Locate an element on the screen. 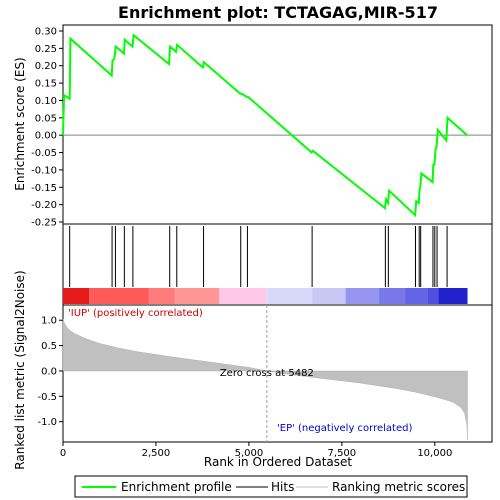  metric-y-axis-label: Ranked list metric (Signal2Noise) is located at coordinates (20, 369).